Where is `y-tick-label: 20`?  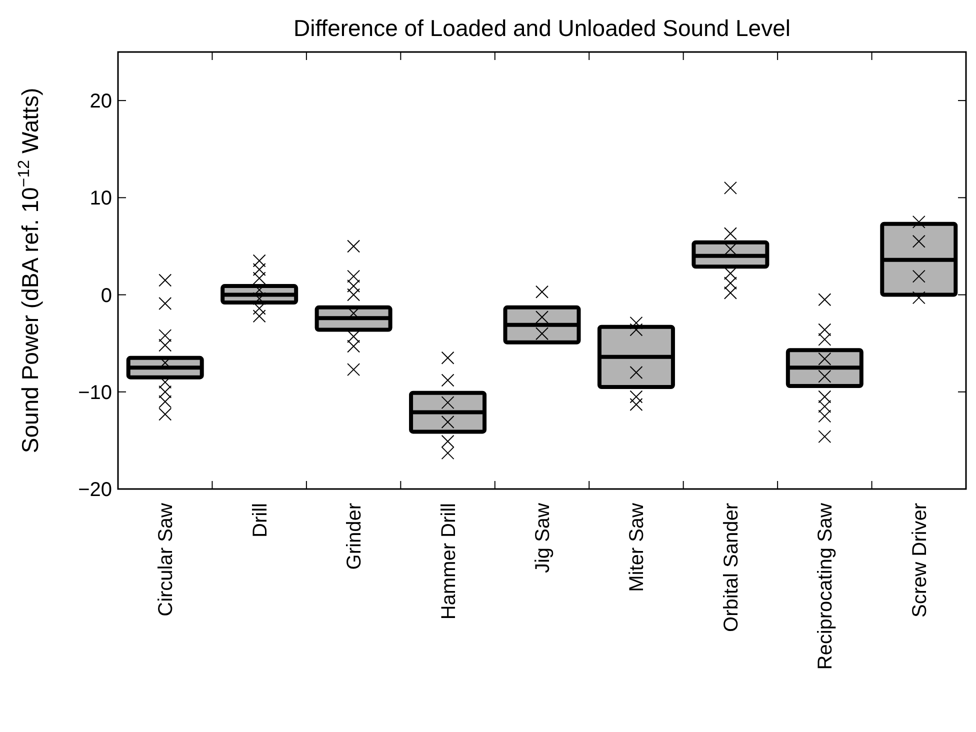 y-tick-label: 20 is located at coordinates (101, 101).